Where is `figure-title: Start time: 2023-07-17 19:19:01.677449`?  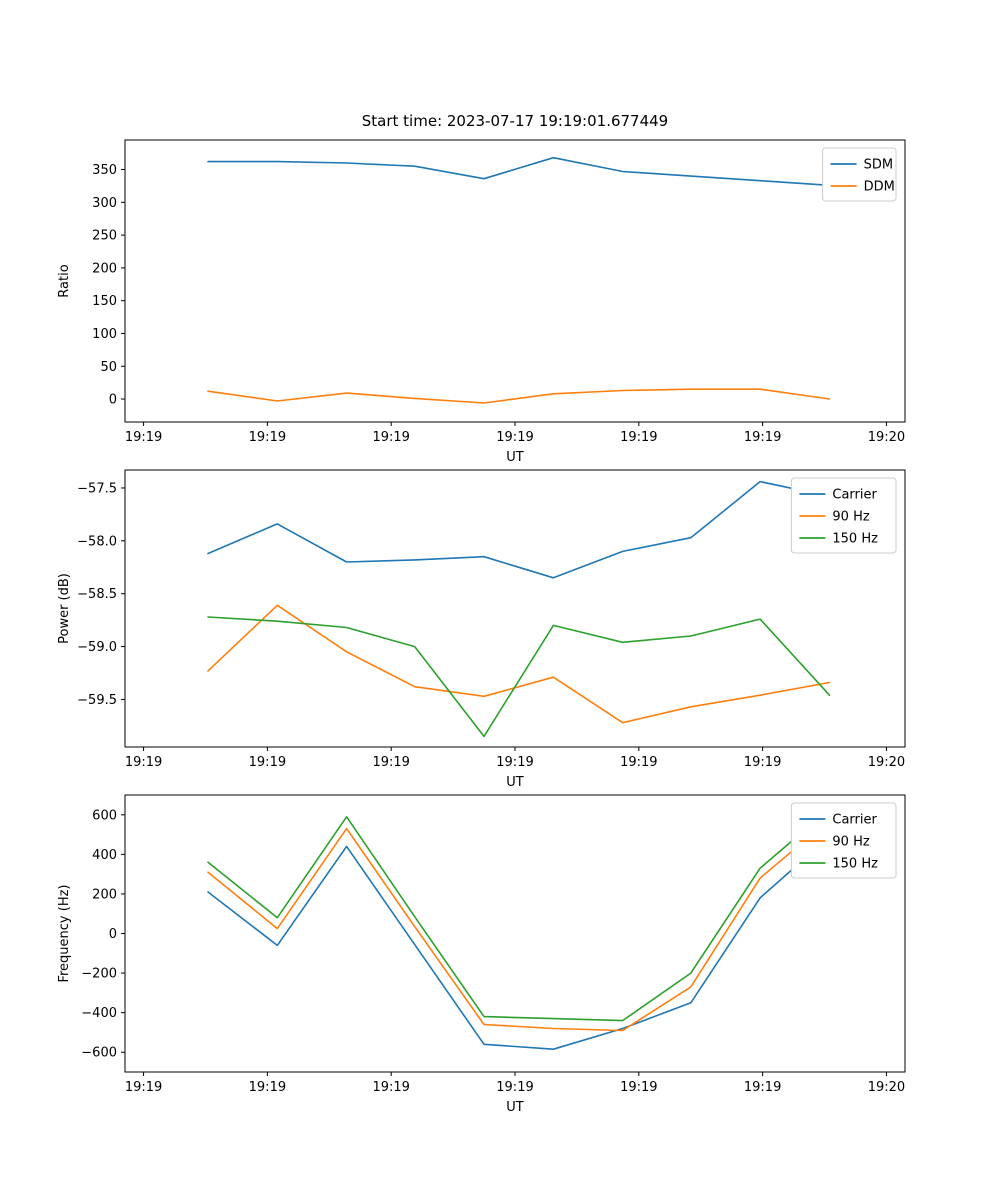 figure-title: Start time: 2023-07-17 19:19:01.677449 is located at coordinates (515, 121).